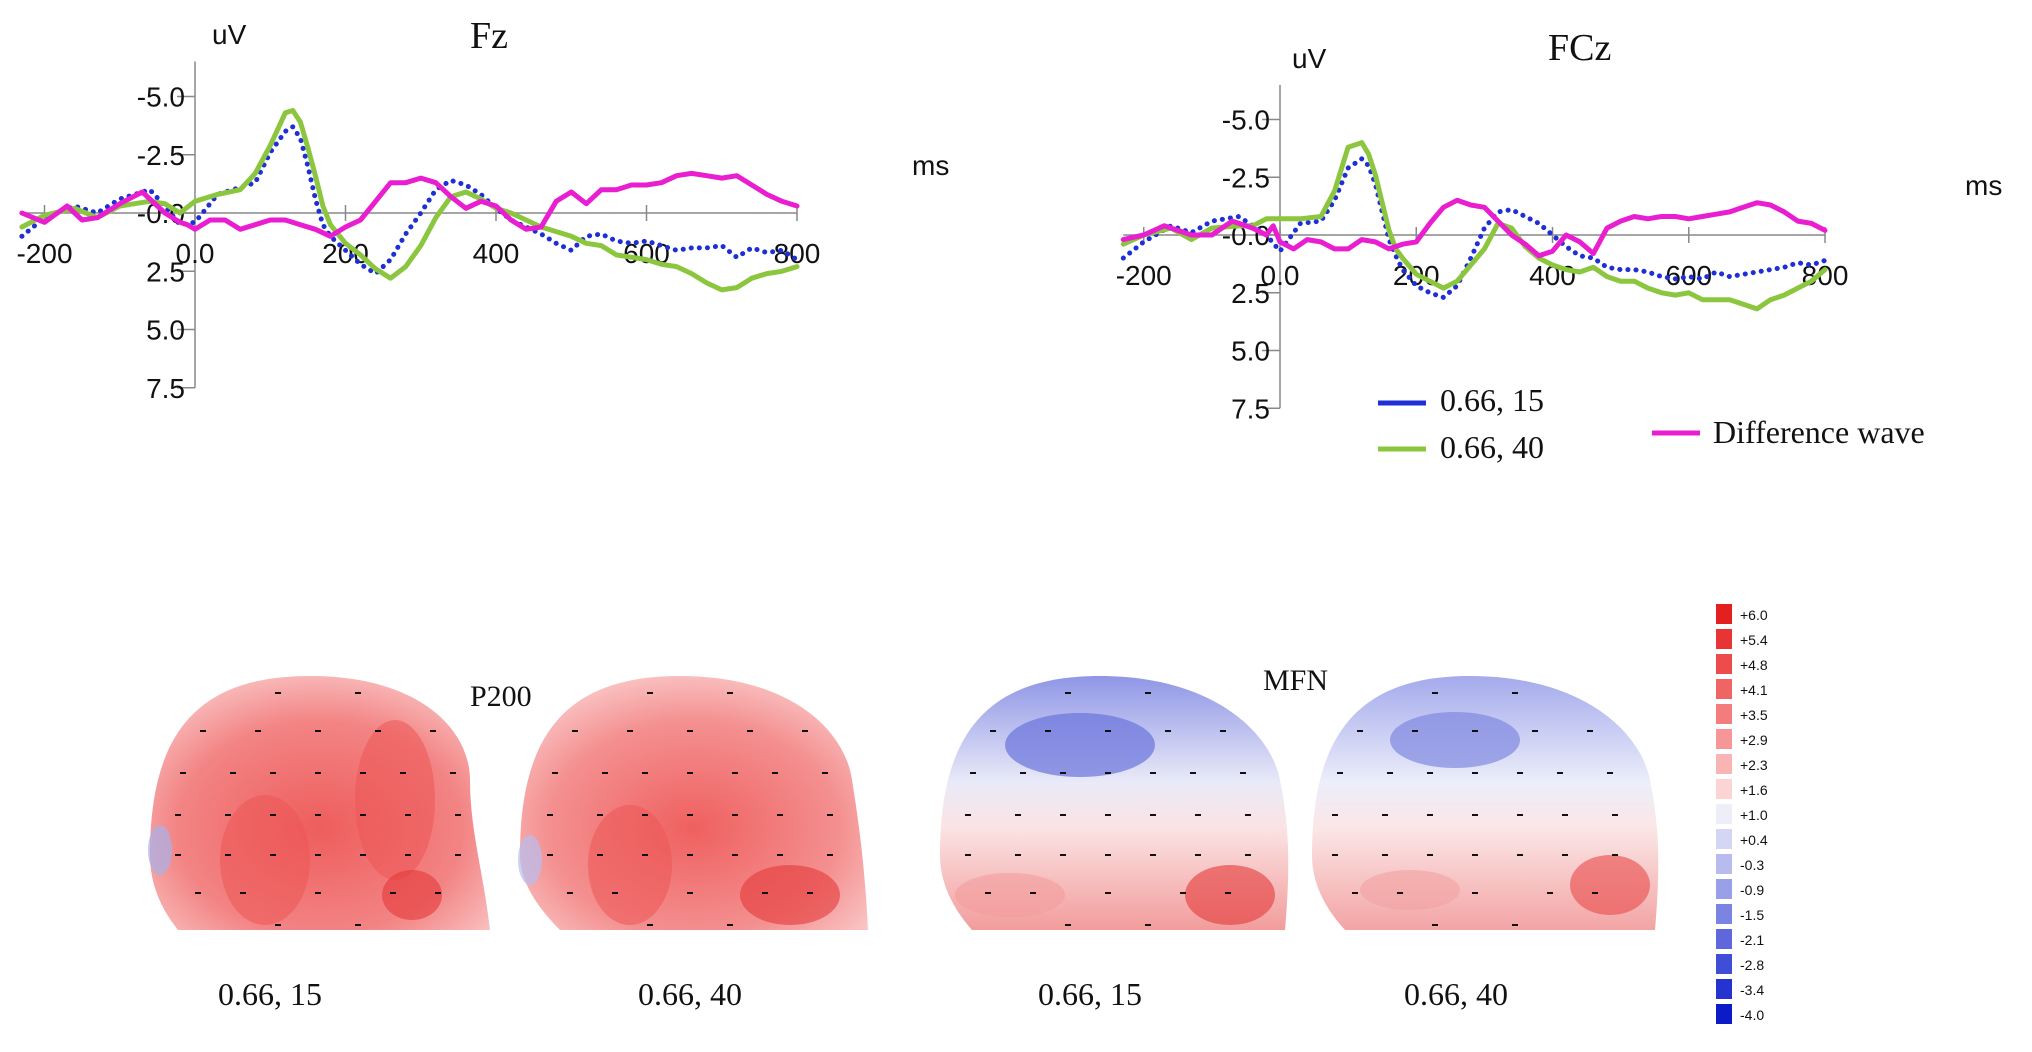  I want to click on colorbar-label: -0.3, so click(1752, 865).